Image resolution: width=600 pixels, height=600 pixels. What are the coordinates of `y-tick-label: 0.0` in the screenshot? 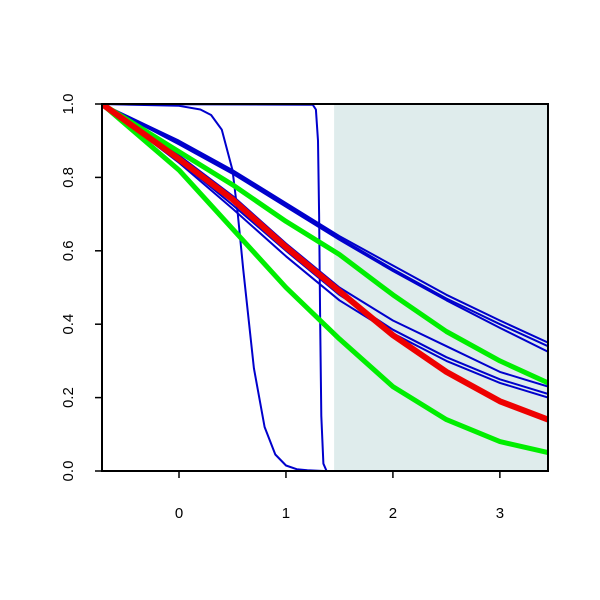 It's located at (68, 471).